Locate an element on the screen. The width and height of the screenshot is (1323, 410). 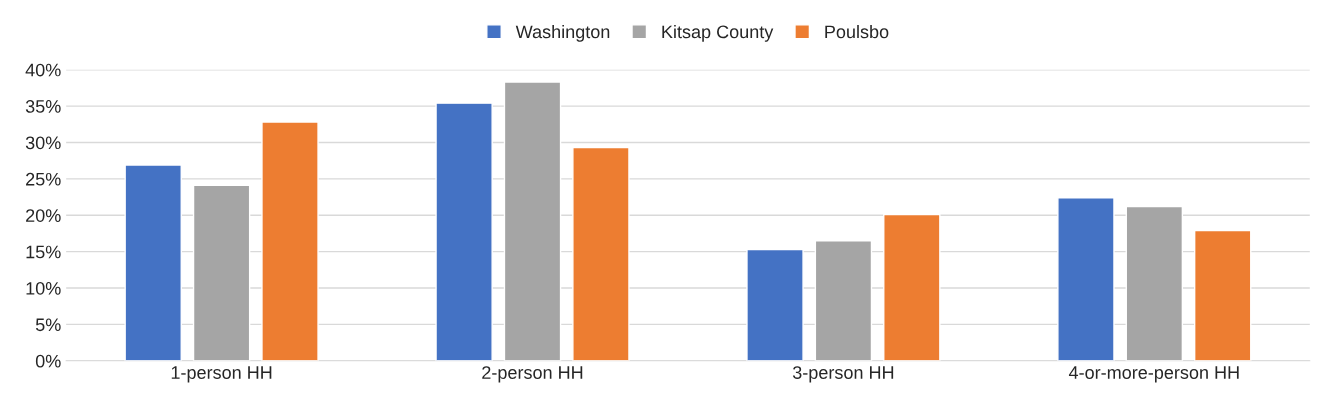
y-tick-label: 20% is located at coordinates (43, 215).